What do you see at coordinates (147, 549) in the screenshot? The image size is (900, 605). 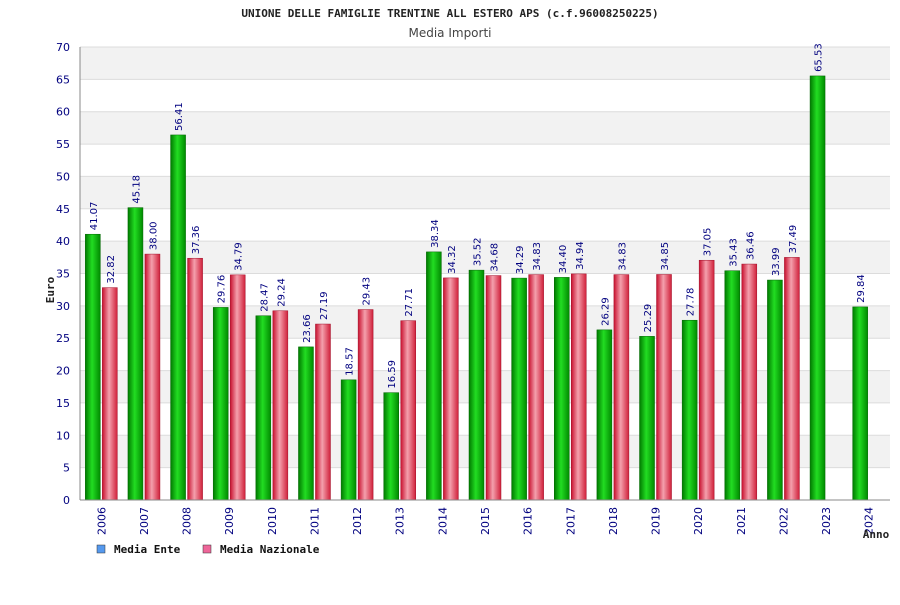 I see `legend-label-media-ente: Media Ente` at bounding box center [147, 549].